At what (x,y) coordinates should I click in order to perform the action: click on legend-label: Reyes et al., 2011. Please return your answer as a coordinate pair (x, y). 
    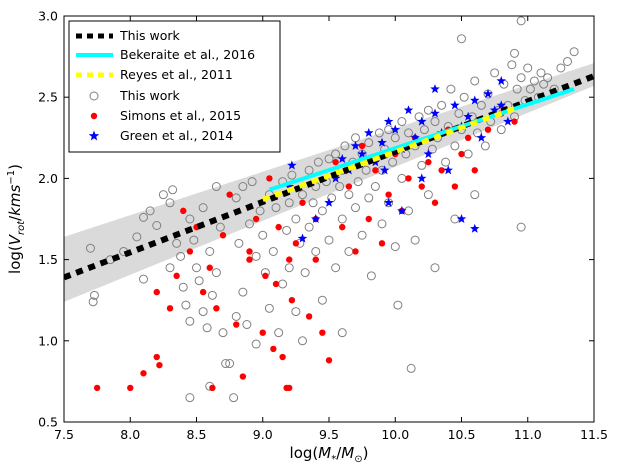
    Looking at the image, I should click on (176, 74).